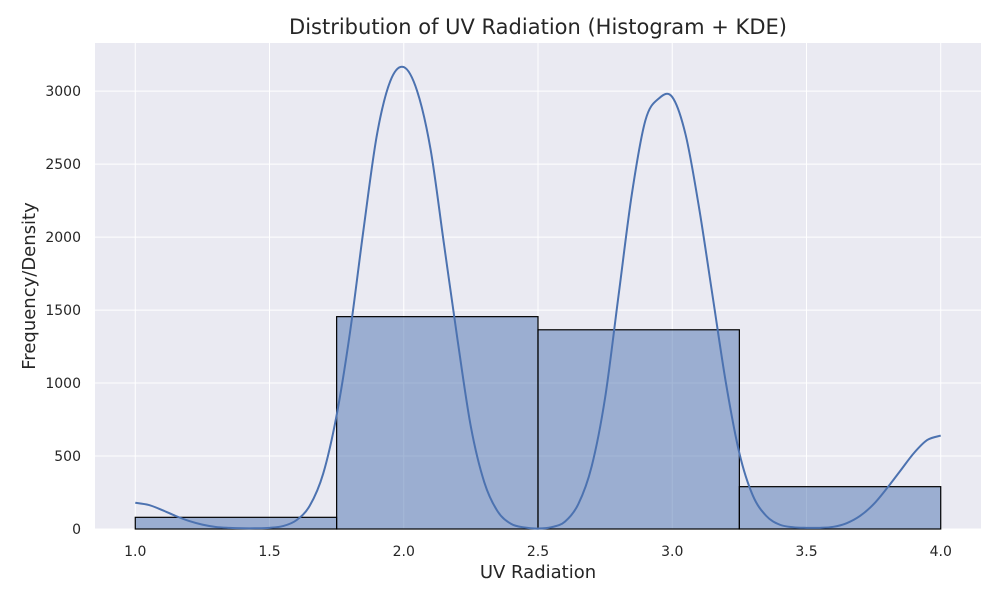 Image resolution: width=1000 pixels, height=600 pixels. What do you see at coordinates (806, 552) in the screenshot?
I see `x-tick-label: 3.5` at bounding box center [806, 552].